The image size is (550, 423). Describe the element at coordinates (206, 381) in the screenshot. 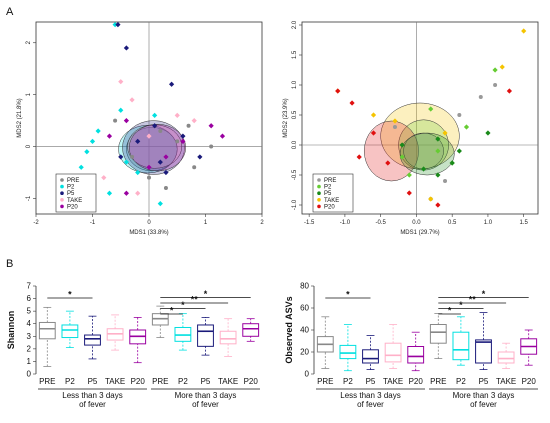

I see `shannon-category-label: P5` at that location.